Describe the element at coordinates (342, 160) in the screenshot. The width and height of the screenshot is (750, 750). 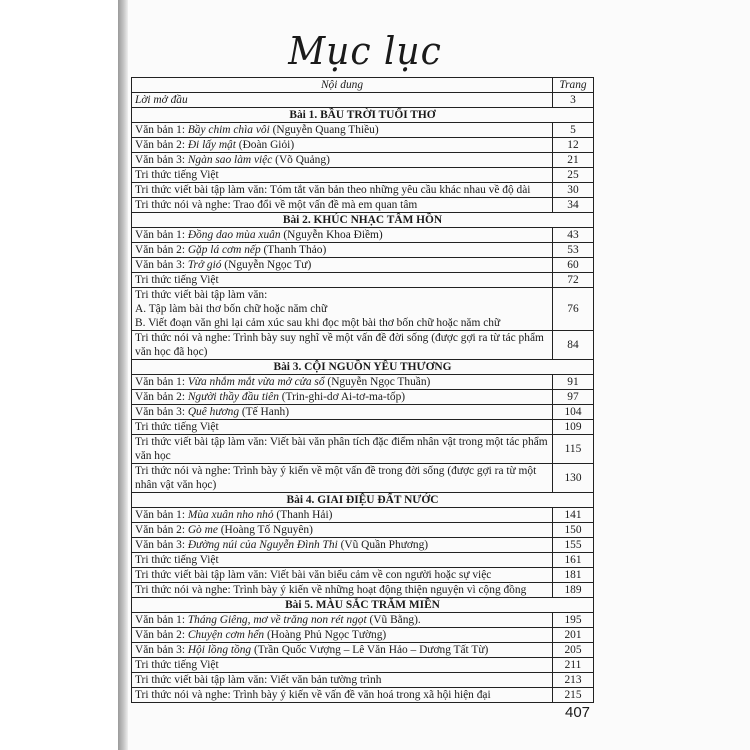
I see `toc-entry: Văn bản 3: Ngàn sao làm việc (Võ Quảng)` at that location.